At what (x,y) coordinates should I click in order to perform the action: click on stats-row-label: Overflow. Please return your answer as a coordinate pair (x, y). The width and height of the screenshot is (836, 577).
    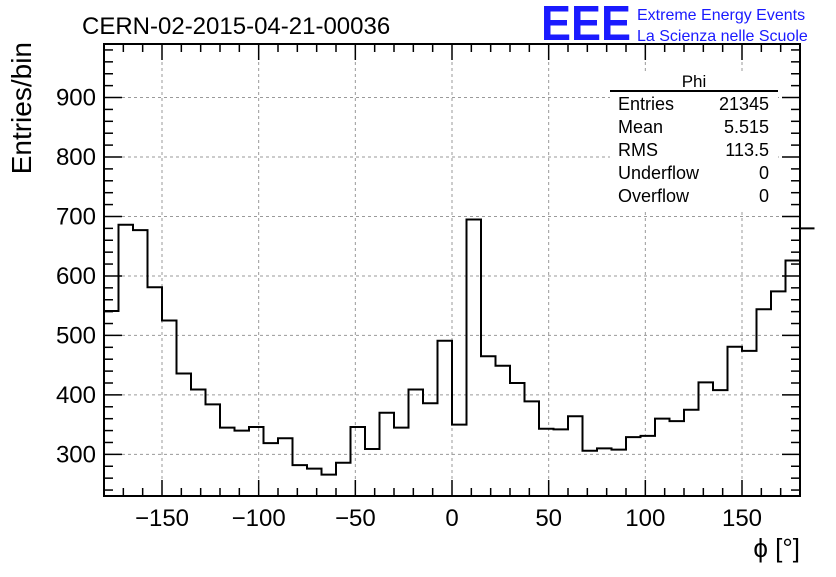
    Looking at the image, I should click on (654, 196).